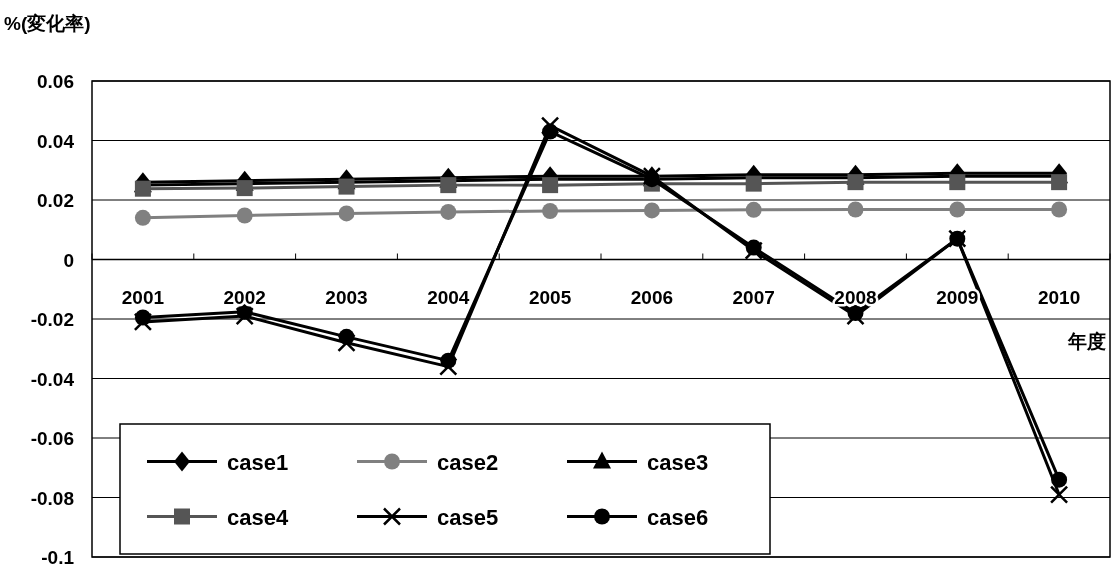  What do you see at coordinates (143, 297) in the screenshot?
I see `x-tick-label: 2001` at bounding box center [143, 297].